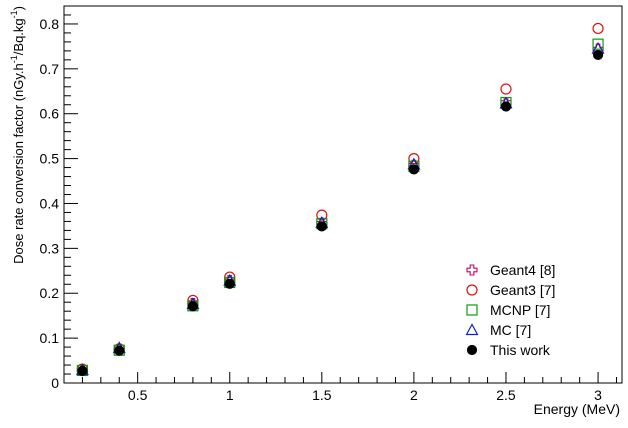  Describe the element at coordinates (522, 290) in the screenshot. I see `legend-label: Geant3 [7]` at that location.